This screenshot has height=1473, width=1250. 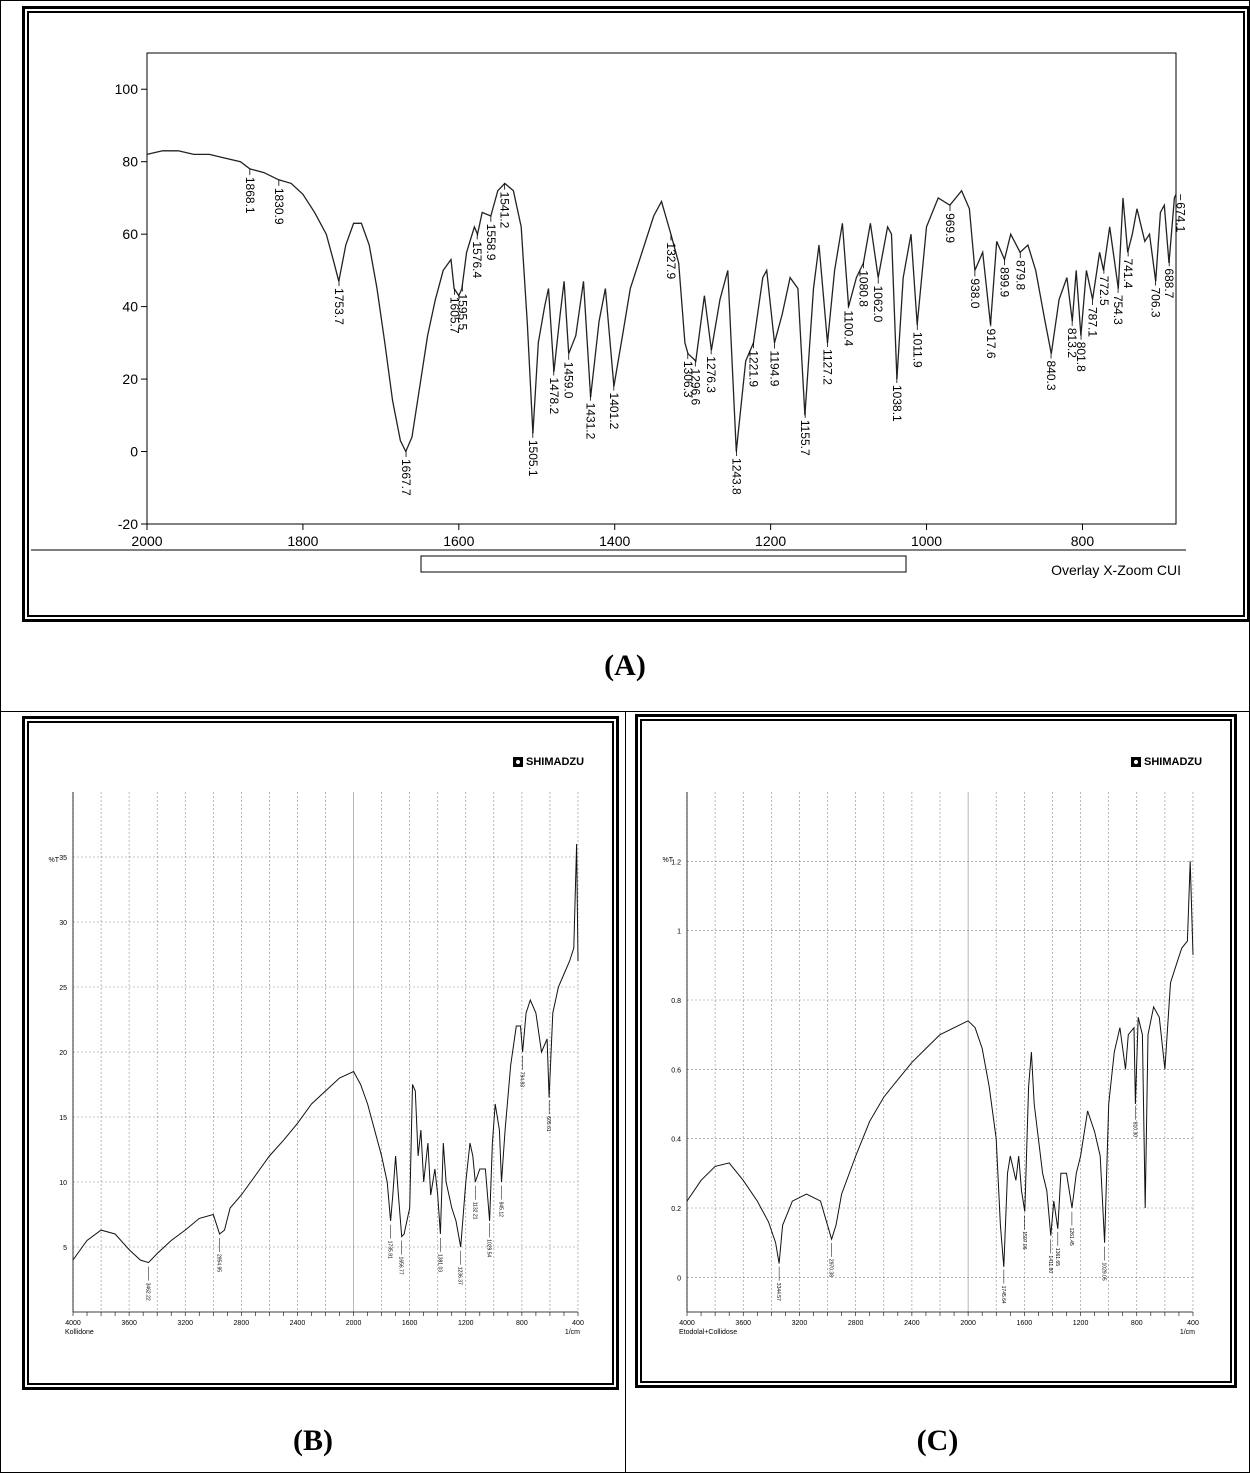 What do you see at coordinates (676, 862) in the screenshot?
I see `y-tick-label-2-6: 1.2` at bounding box center [676, 862].